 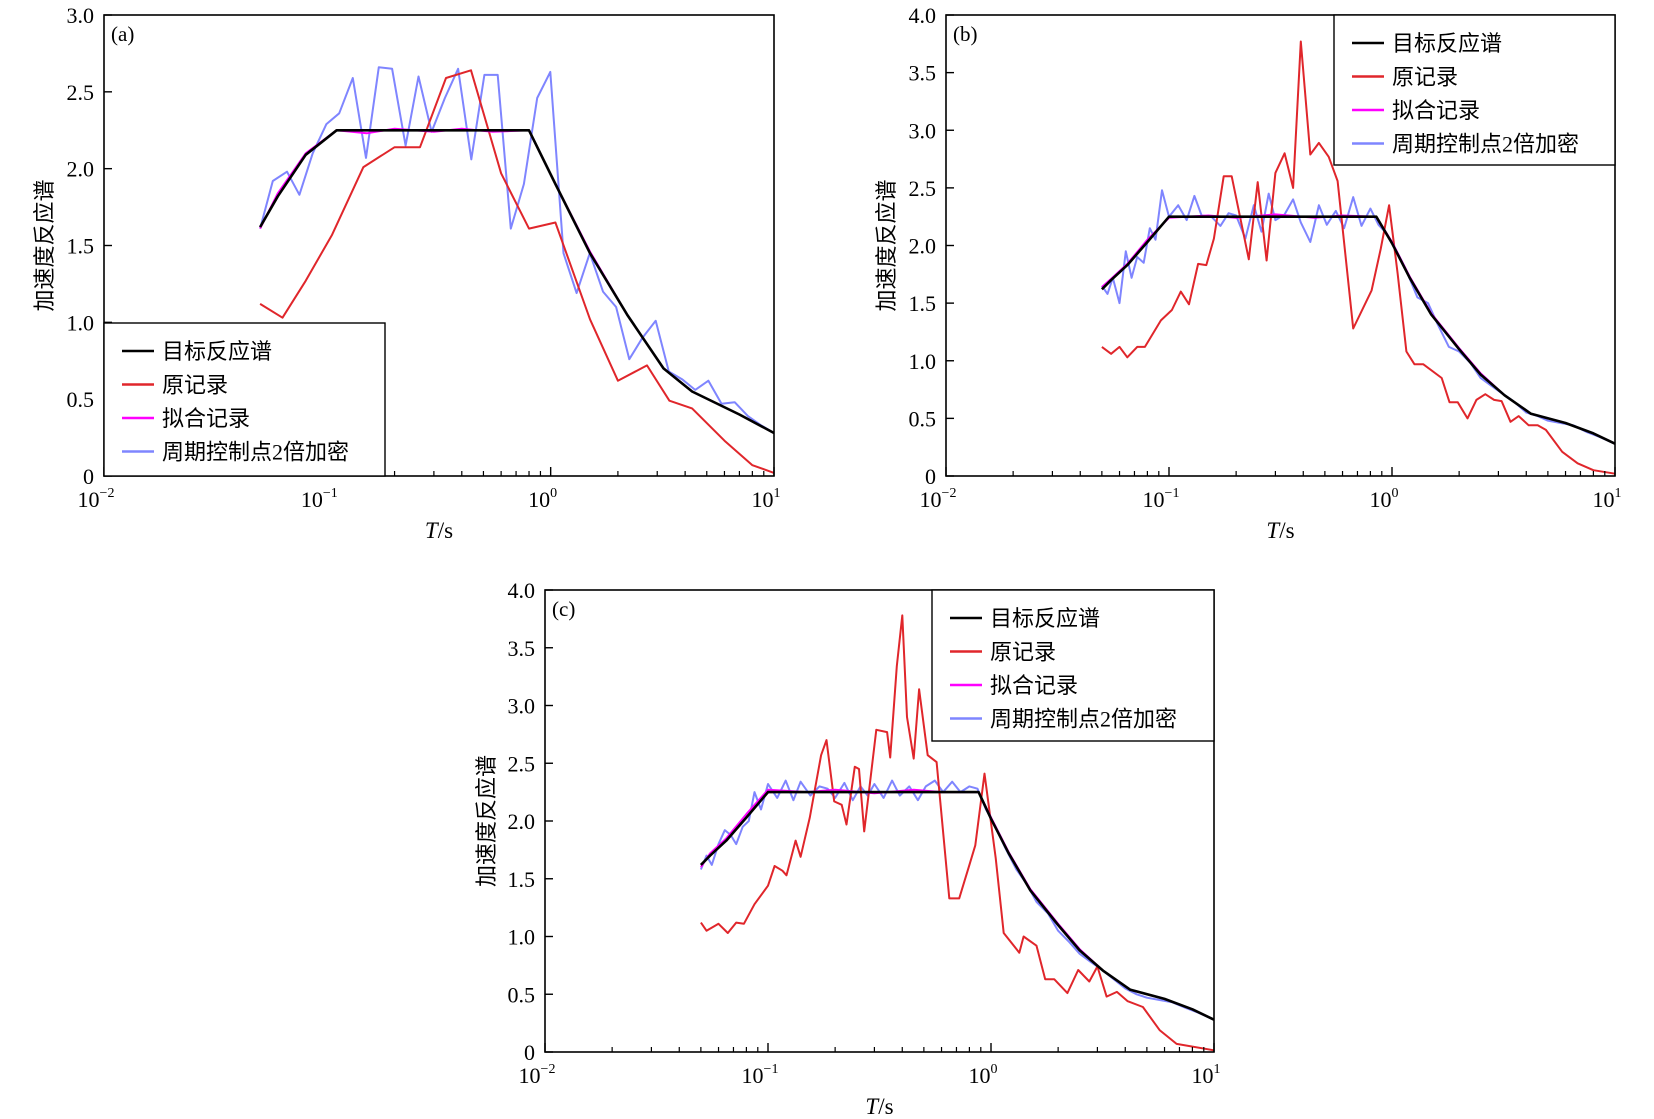 I want to click on y-tick-label: 2.0, so click(x=522, y=821).